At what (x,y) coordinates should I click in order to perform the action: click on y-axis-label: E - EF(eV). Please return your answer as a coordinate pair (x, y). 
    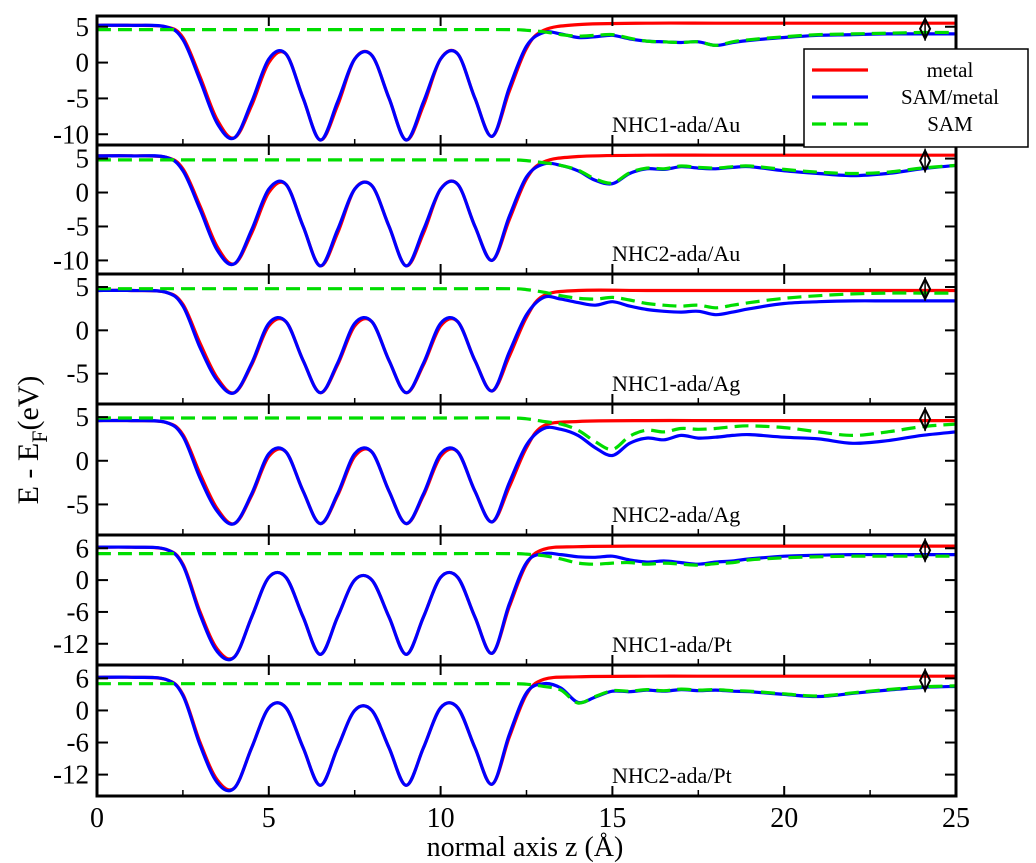
    Looking at the image, I should click on (32, 440).